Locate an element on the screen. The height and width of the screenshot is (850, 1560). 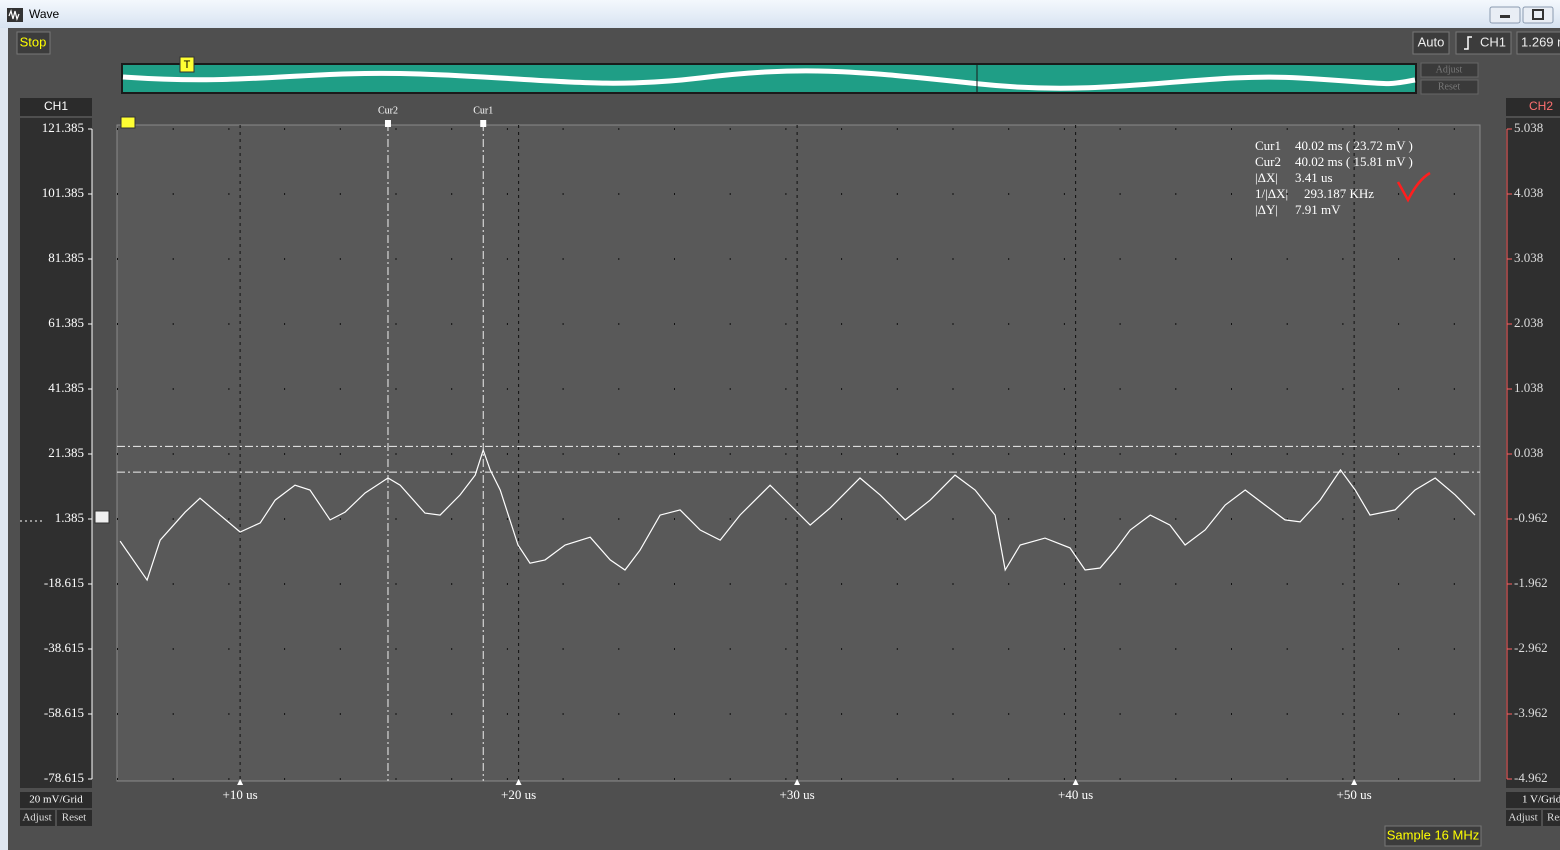
right-axis-panel is located at coordinates (1533, 453).